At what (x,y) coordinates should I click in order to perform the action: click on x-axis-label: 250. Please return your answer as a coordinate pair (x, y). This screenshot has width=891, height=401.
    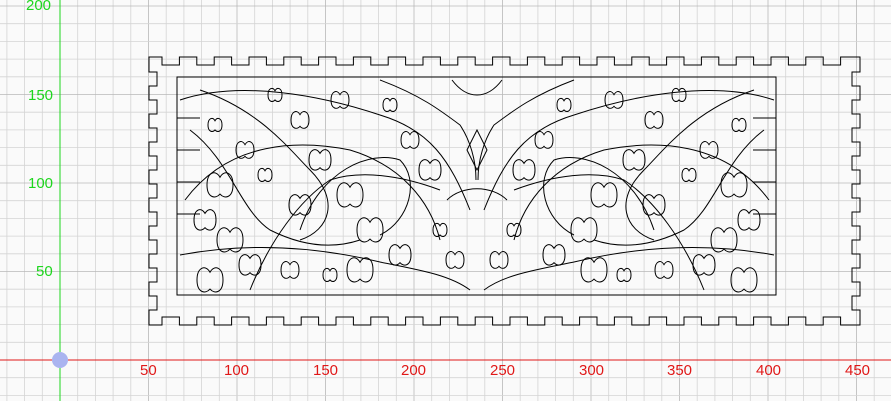
    Looking at the image, I should click on (502, 370).